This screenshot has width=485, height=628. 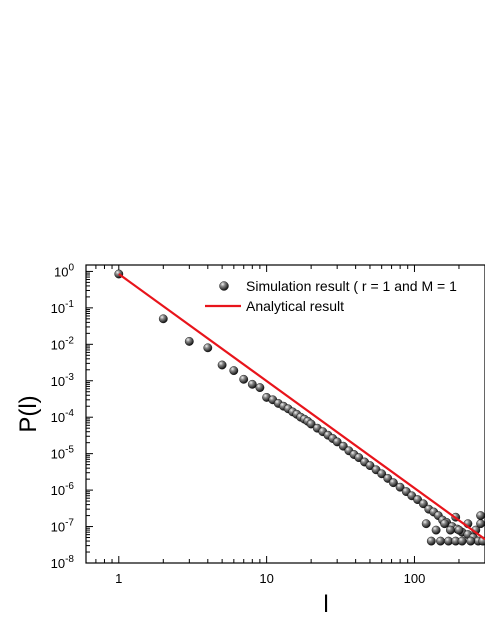 I want to click on legend-simulation-label: Simulation result ( r = 1 and M = 1, so click(x=351, y=286).